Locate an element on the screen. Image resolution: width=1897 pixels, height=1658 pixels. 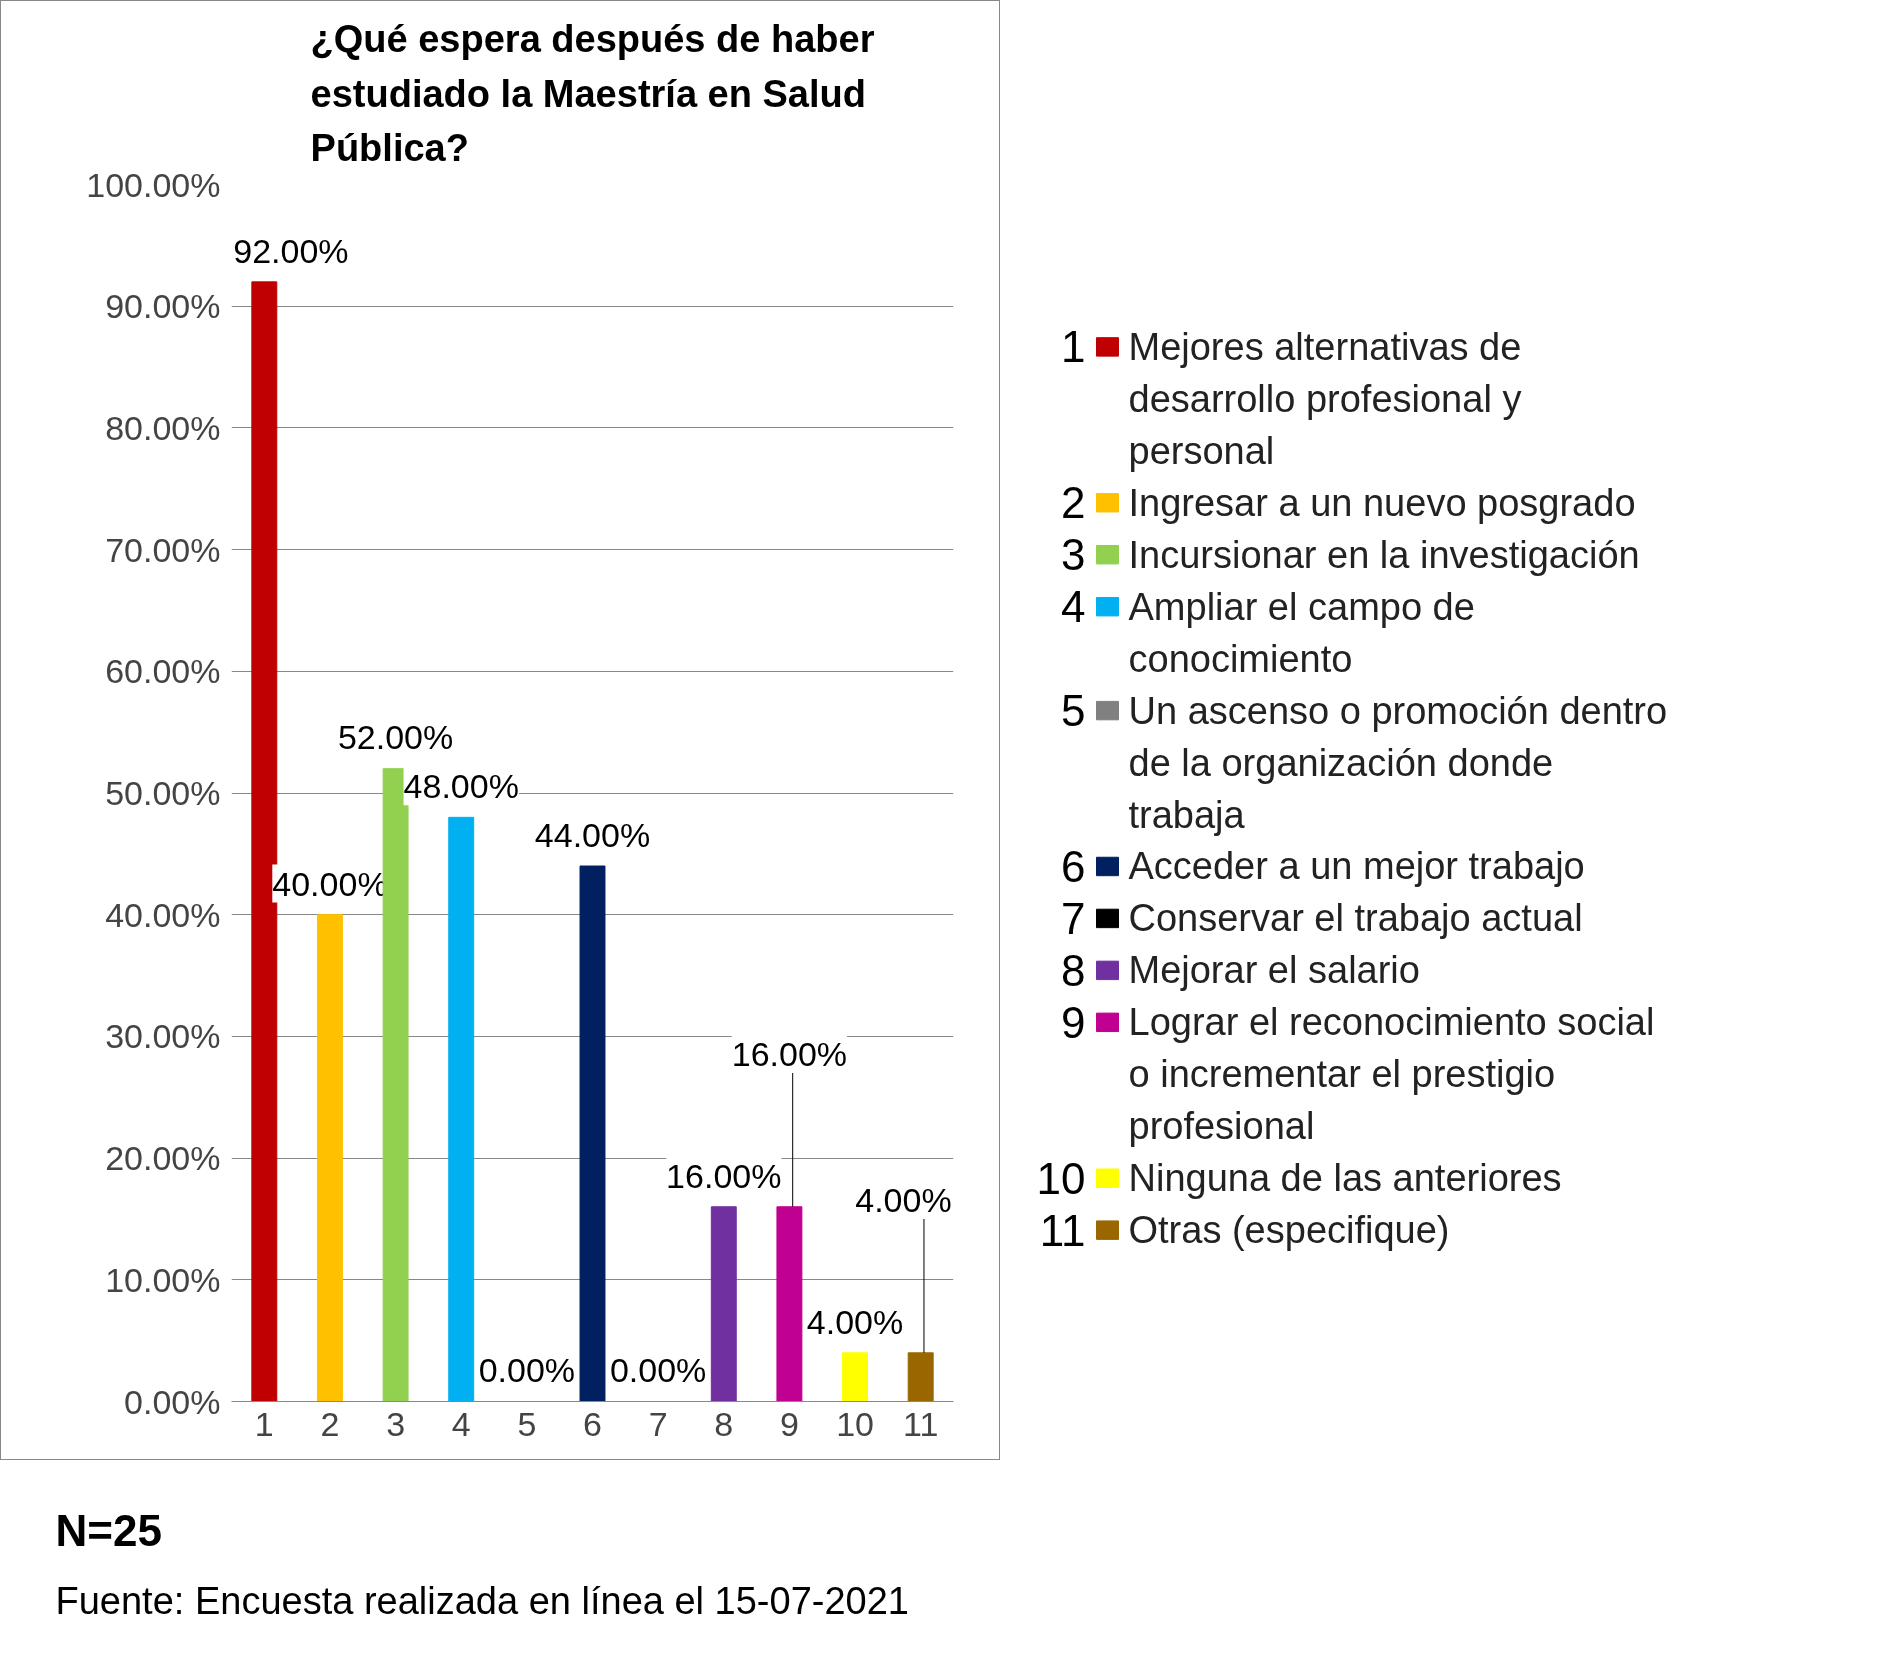
legend-label: Mejores alternativas de desarrollo profesional y personal is located at coordinates (1325, 398).